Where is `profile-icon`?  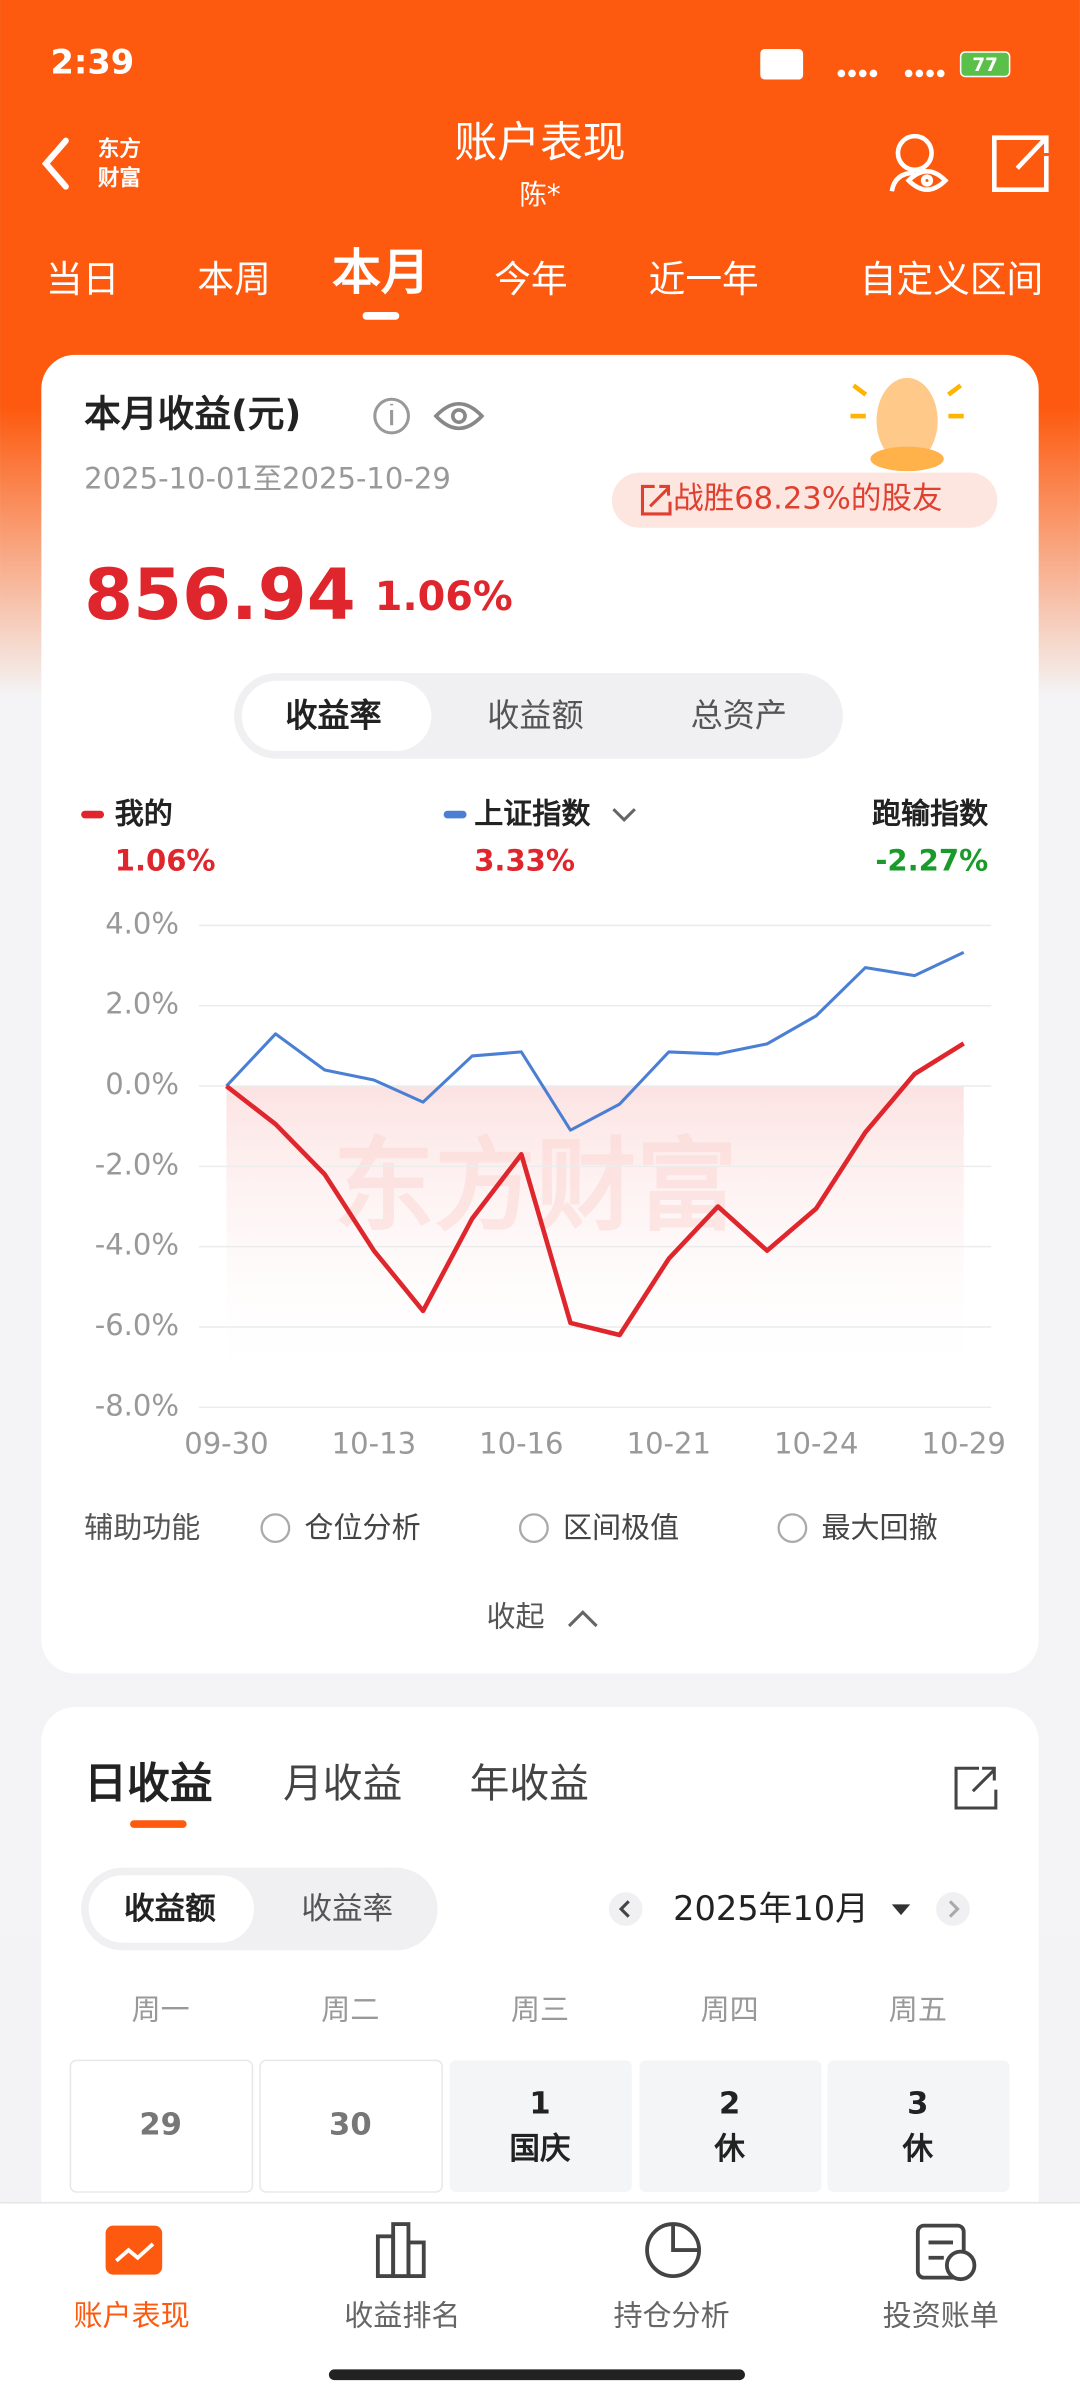 profile-icon is located at coordinates (919, 162).